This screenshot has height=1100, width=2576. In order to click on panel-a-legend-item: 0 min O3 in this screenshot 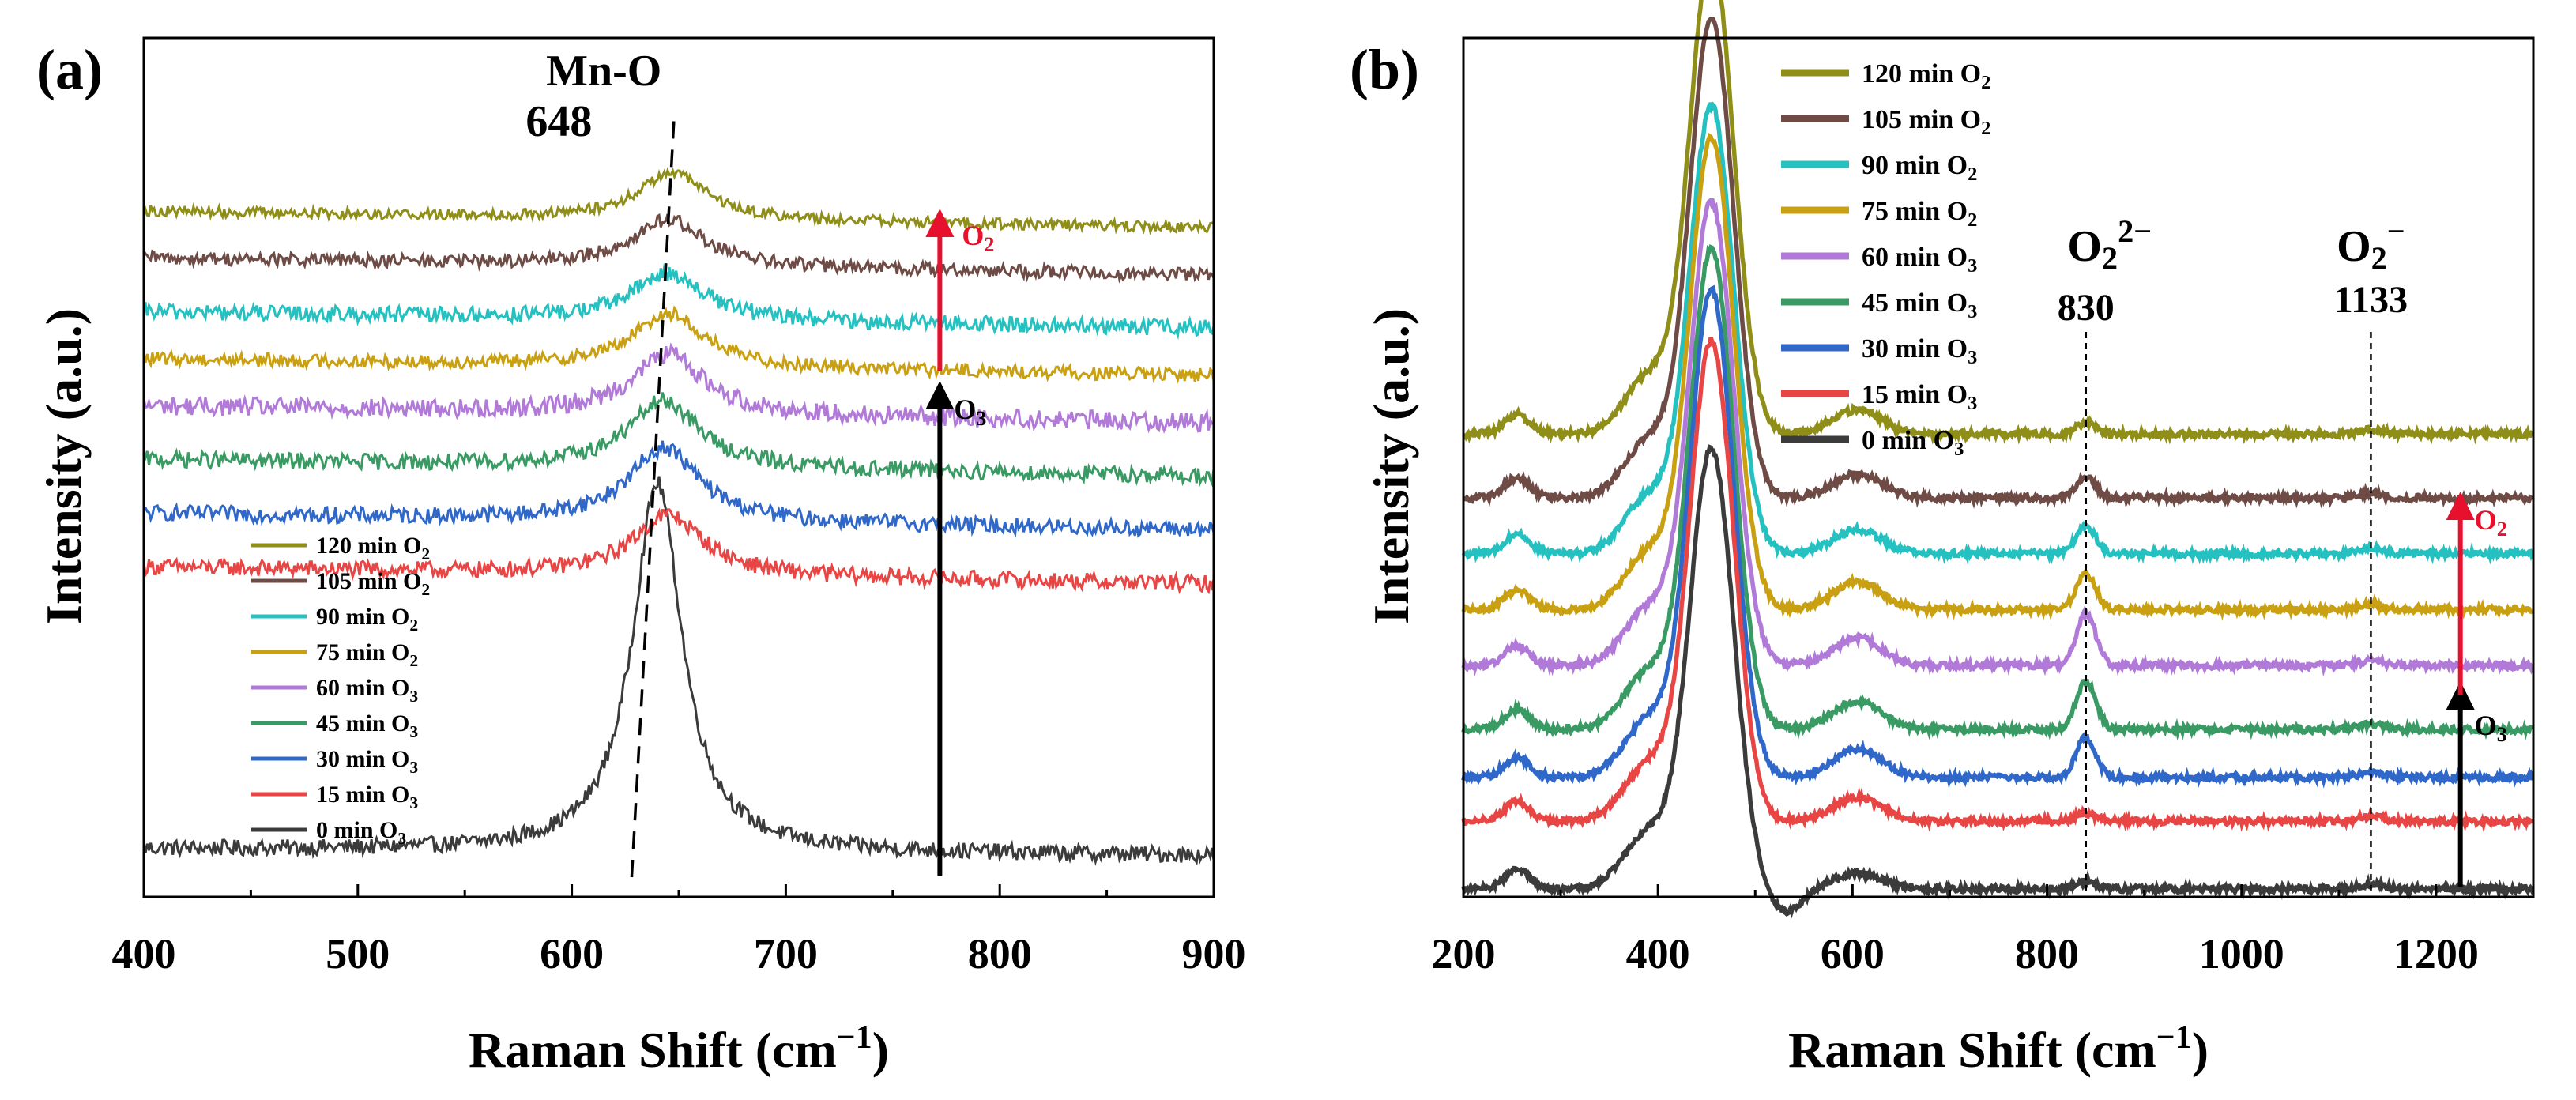, I will do `click(328, 832)`.